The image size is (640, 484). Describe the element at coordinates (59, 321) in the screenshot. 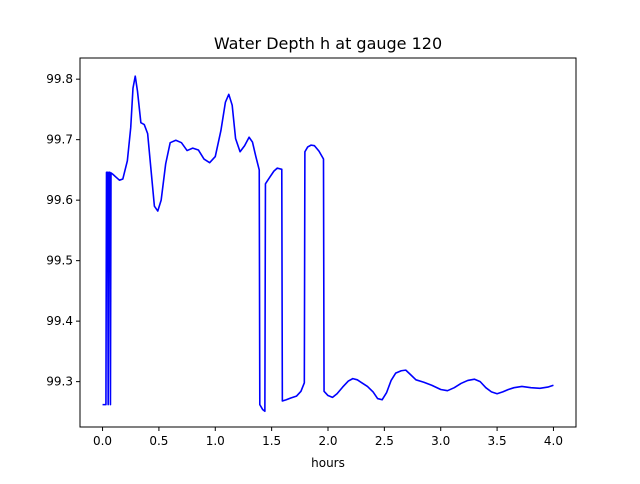

I see `y-tick-label: 99.4` at that location.